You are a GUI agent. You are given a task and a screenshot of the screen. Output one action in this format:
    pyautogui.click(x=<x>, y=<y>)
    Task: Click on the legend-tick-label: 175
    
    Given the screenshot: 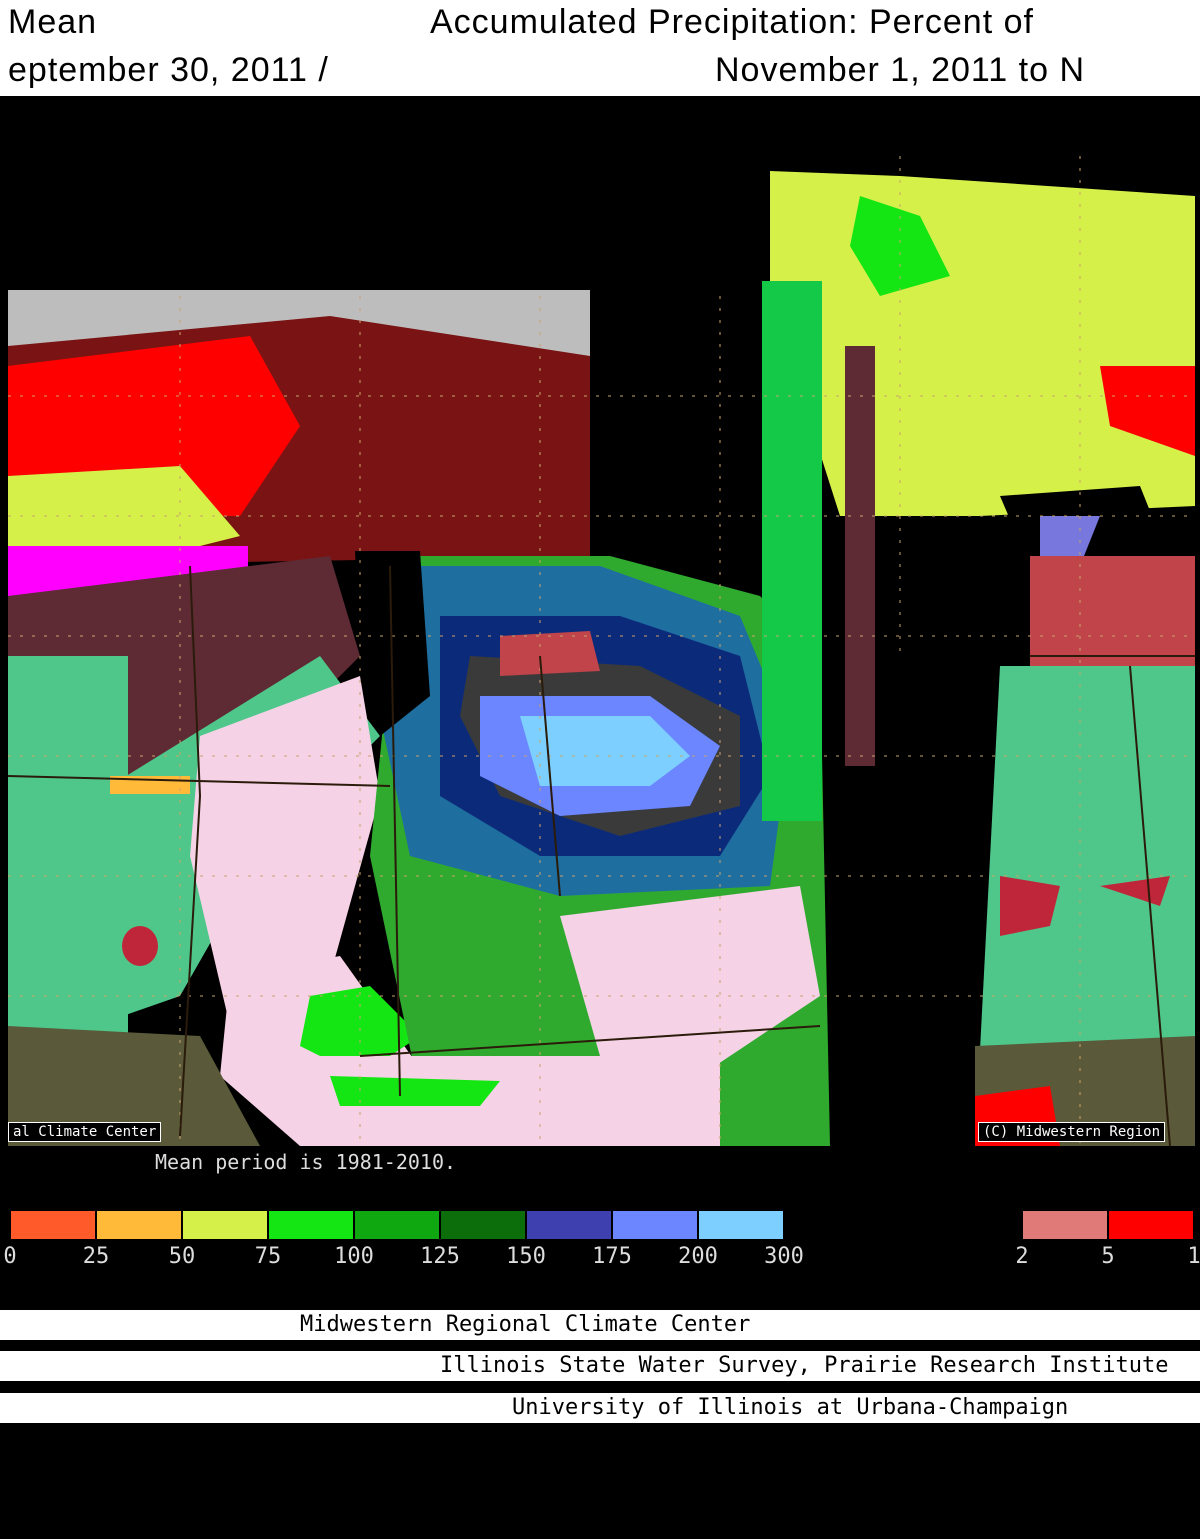 What is the action you would take?
    pyautogui.click(x=612, y=1256)
    